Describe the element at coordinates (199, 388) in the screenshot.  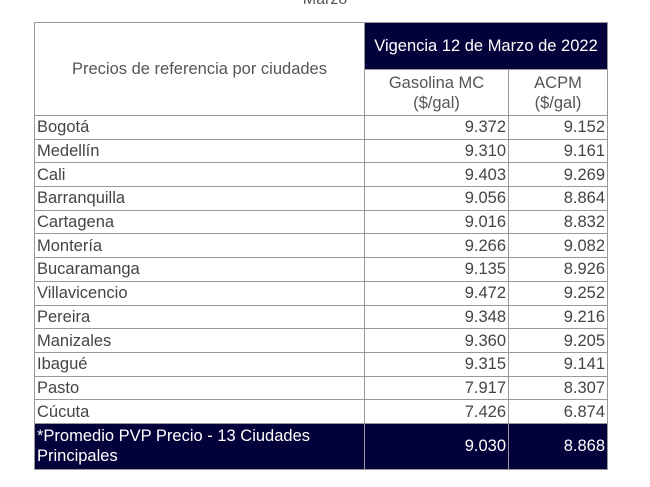
I see `city-cell: Pasto` at that location.